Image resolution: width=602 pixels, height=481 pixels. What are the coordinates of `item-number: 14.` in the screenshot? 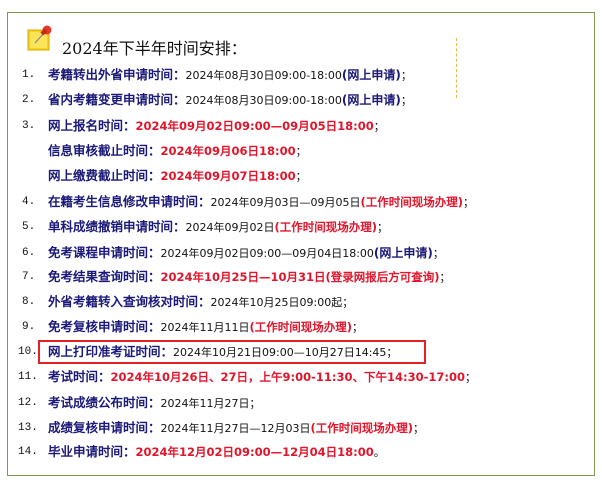 It's located at (28, 452).